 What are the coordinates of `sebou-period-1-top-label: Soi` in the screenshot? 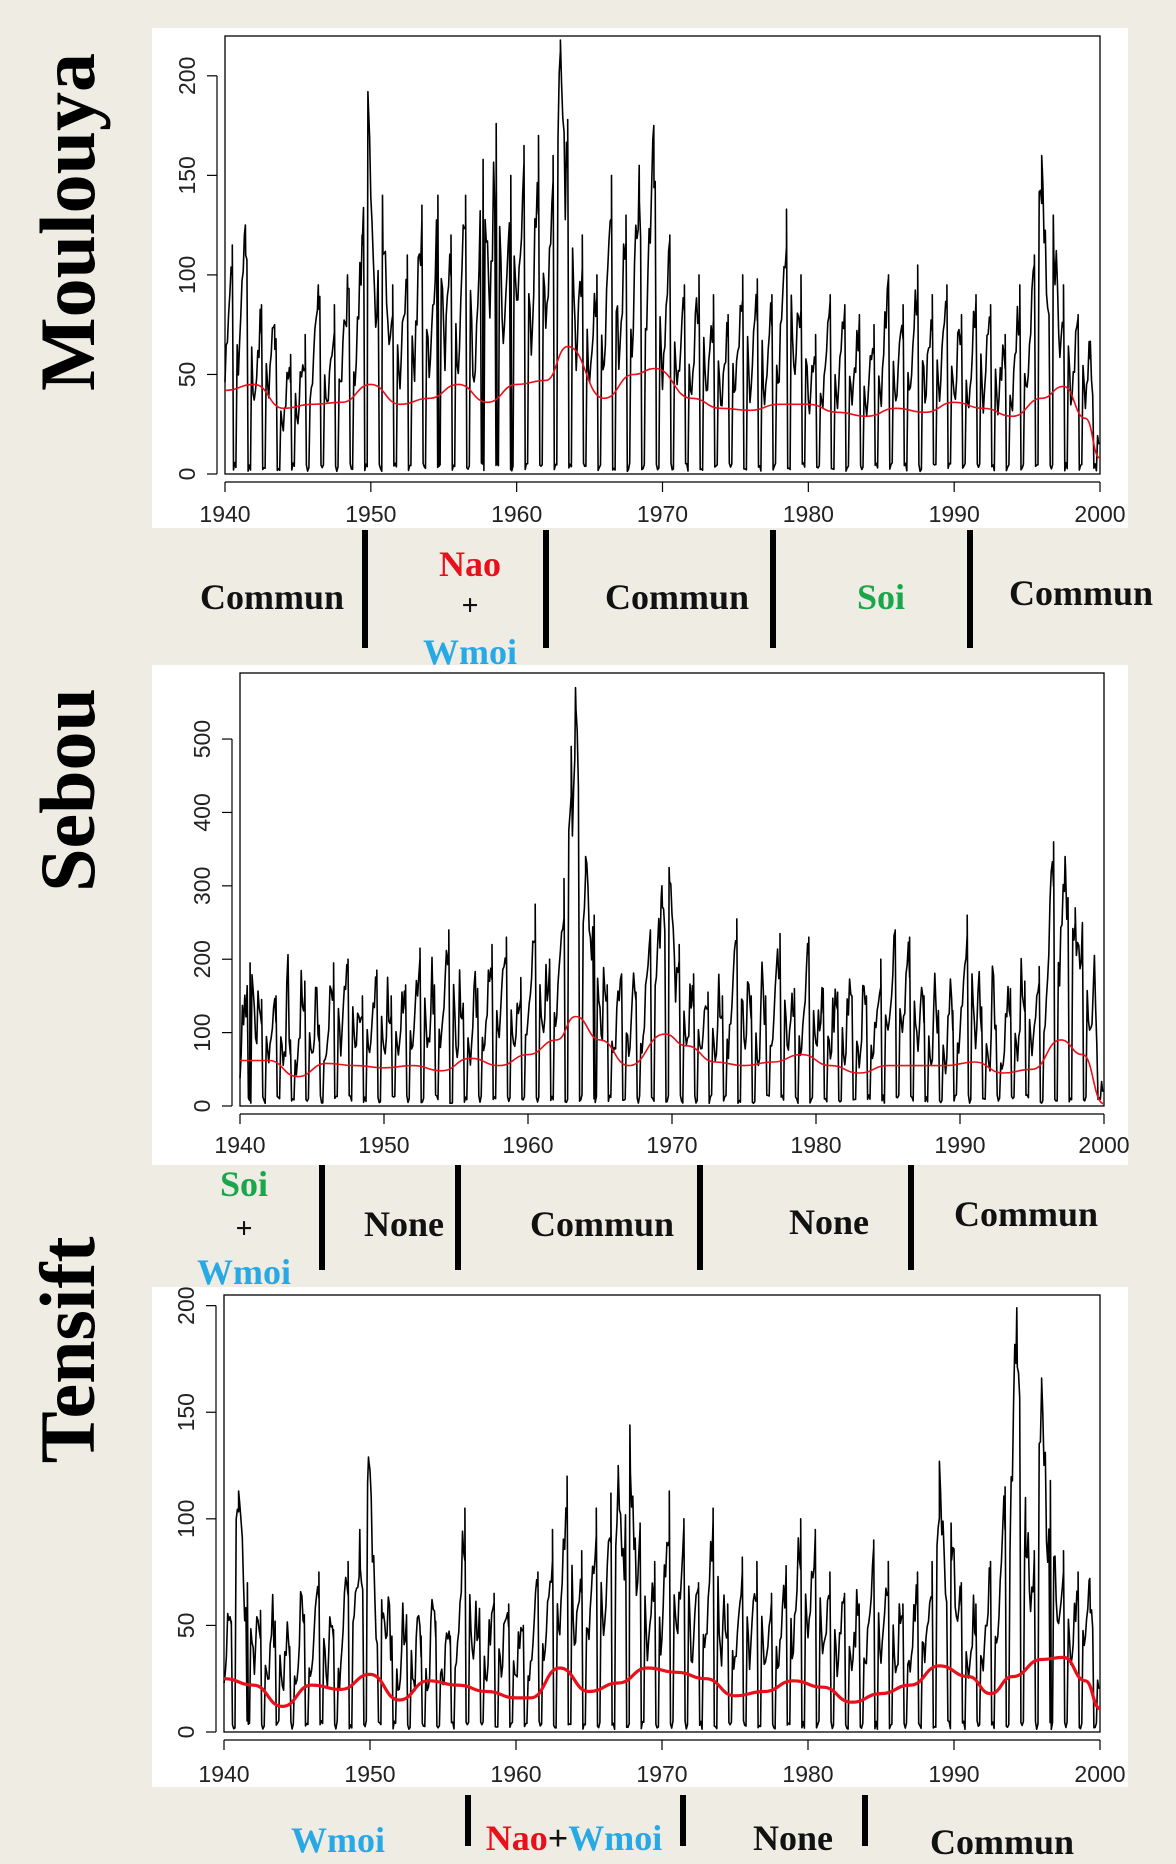 It's located at (244, 1184).